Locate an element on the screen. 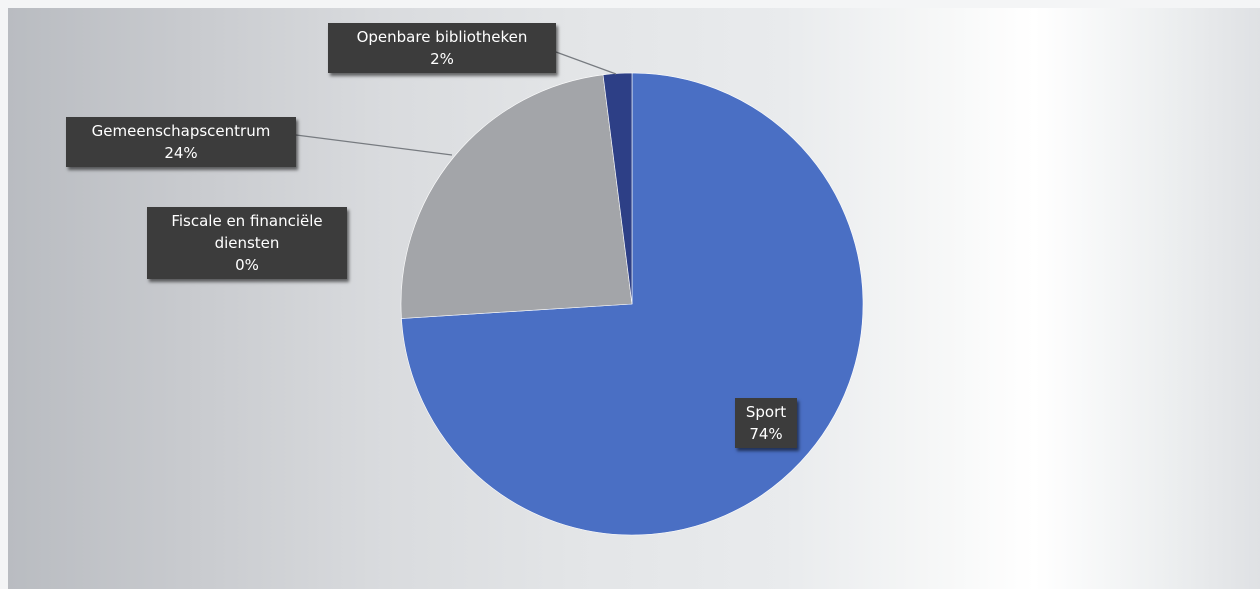 The width and height of the screenshot is (1260, 589). pie-slice-openbare-bibliotheken is located at coordinates (617, 188).